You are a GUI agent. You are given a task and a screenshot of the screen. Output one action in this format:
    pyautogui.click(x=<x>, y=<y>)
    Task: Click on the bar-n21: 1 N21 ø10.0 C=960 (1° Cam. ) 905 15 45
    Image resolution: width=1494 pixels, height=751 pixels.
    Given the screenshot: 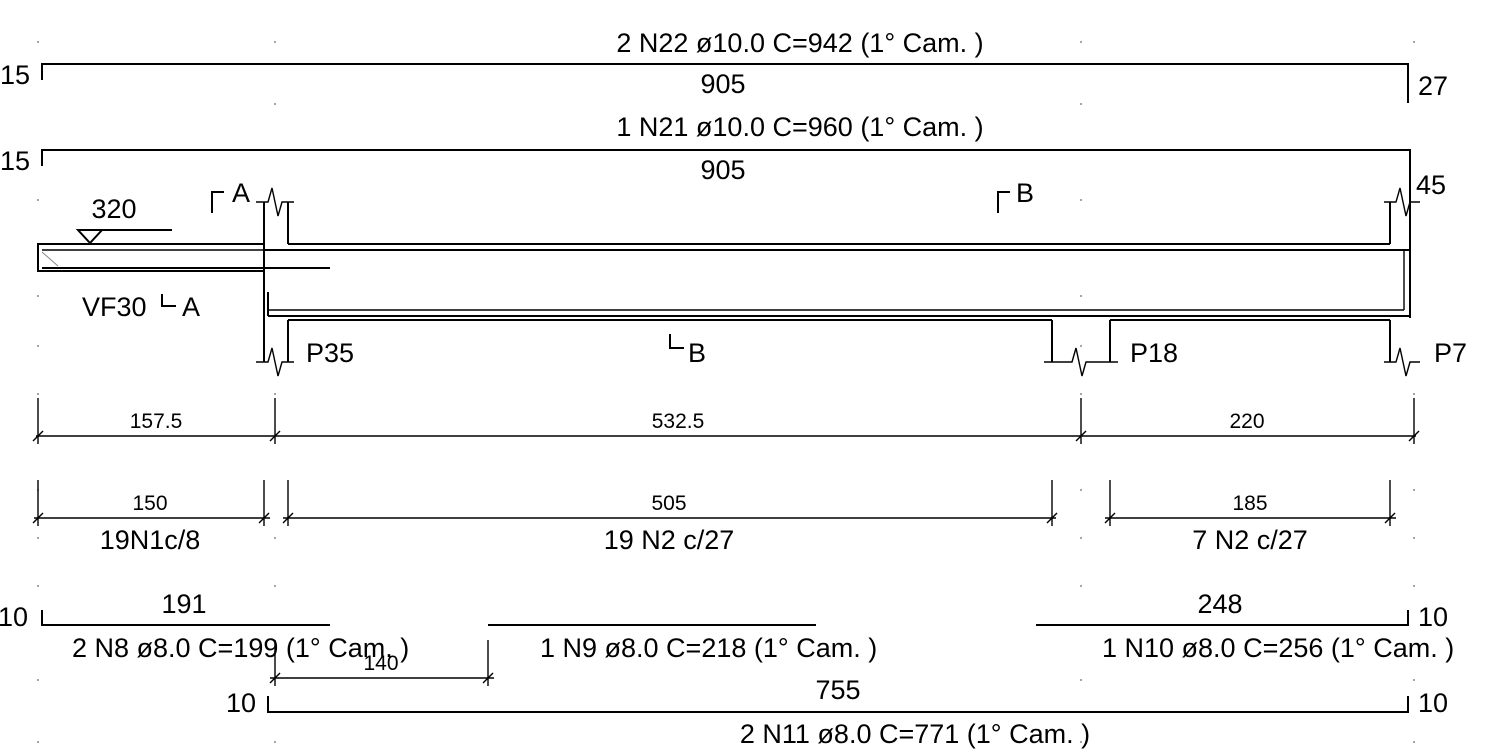 What is the action you would take?
    pyautogui.click(x=723, y=156)
    